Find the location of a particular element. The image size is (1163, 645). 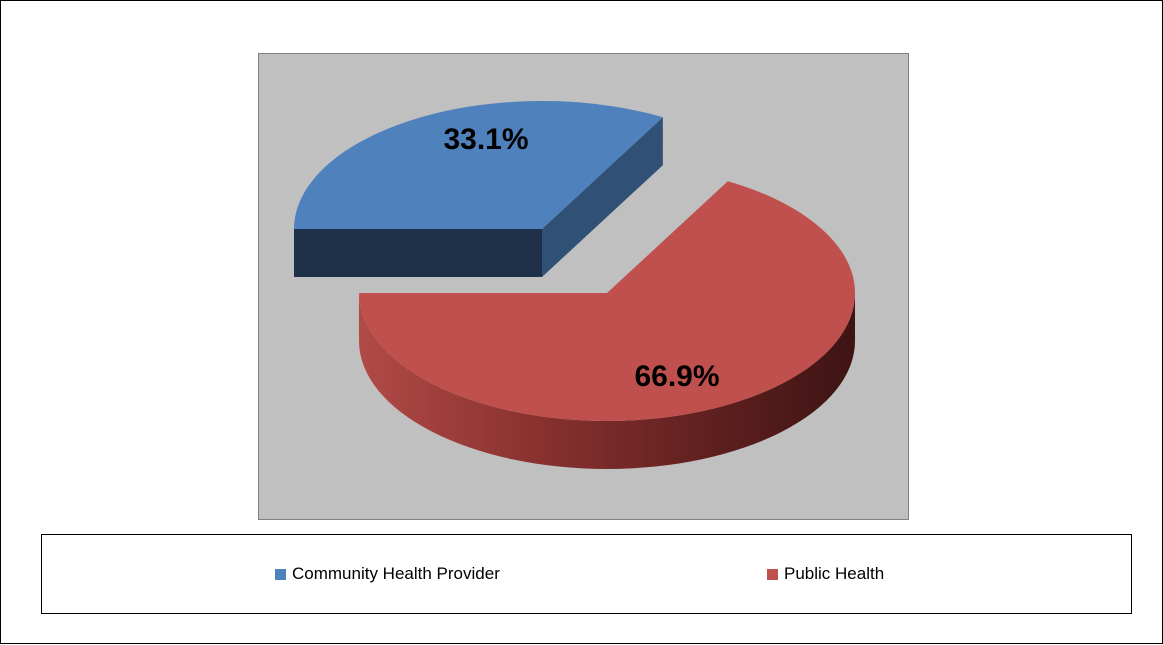

legend-swatch-blue is located at coordinates (280, 574).